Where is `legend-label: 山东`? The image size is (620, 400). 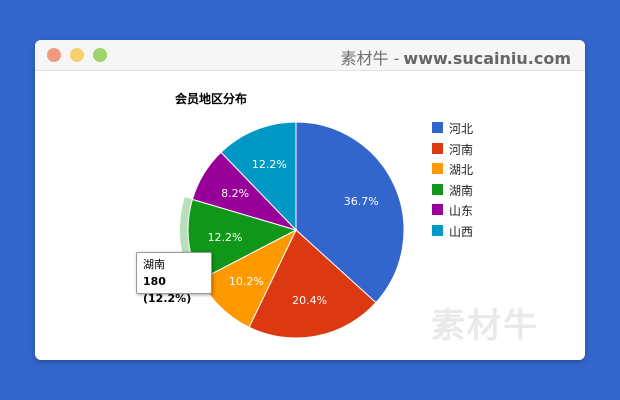
legend-label: 山东 is located at coordinates (461, 210).